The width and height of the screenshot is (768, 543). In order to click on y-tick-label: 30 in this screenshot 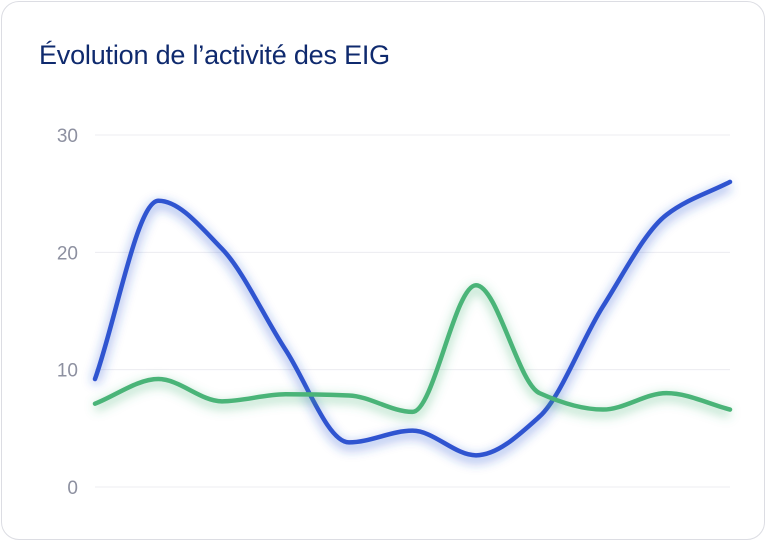, I will do `click(67, 136)`.